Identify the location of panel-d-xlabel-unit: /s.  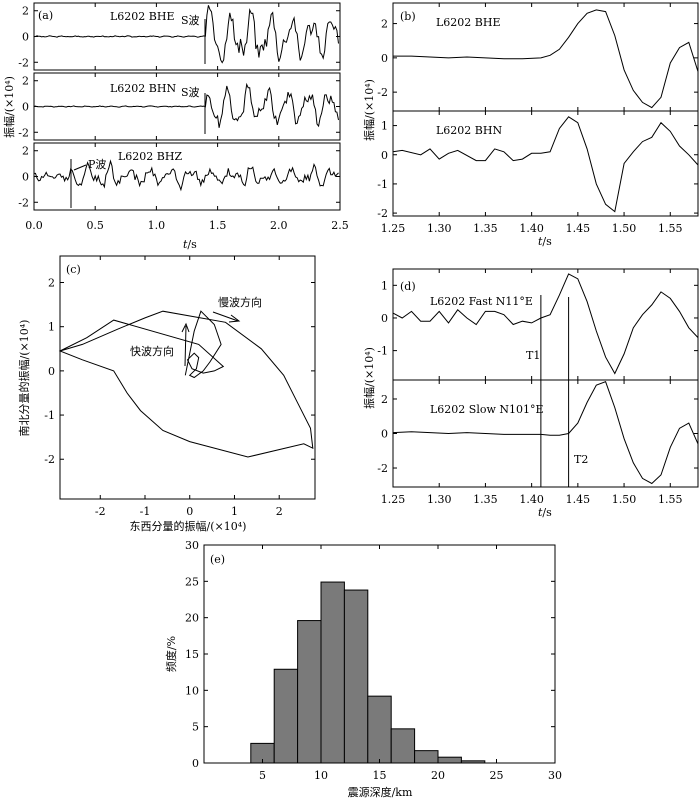
(547, 512).